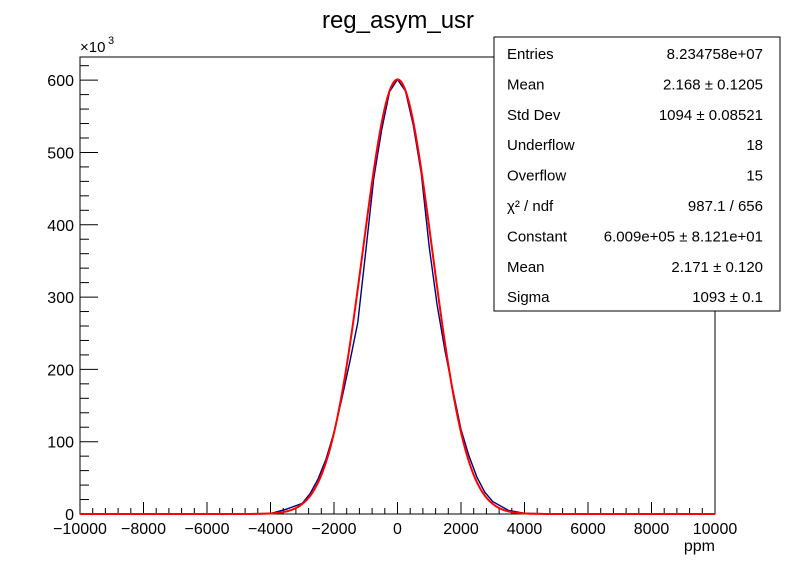 The width and height of the screenshot is (796, 572). I want to click on y-tick-label: 200, so click(60, 370).